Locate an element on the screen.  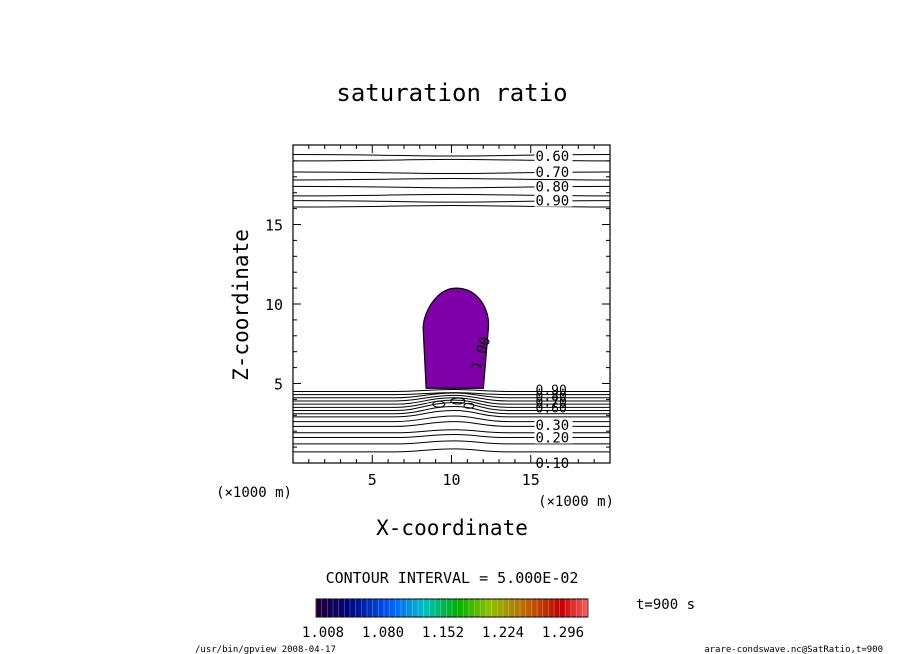
contour-label: 0.90 is located at coordinates (553, 202).